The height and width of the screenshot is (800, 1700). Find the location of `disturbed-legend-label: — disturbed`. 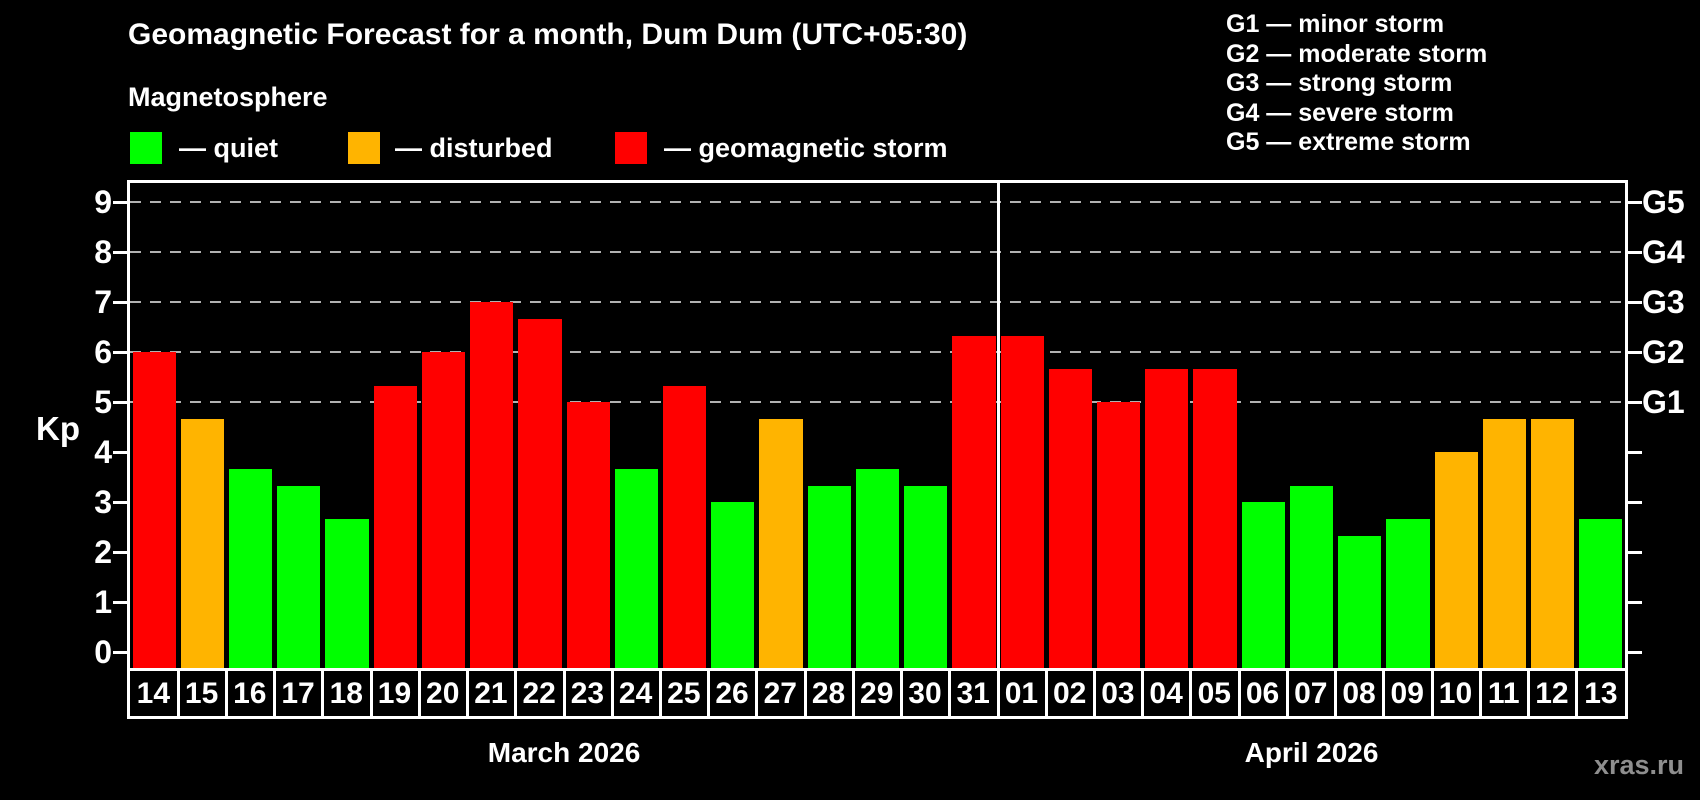

disturbed-legend-label: — disturbed is located at coordinates (474, 148).